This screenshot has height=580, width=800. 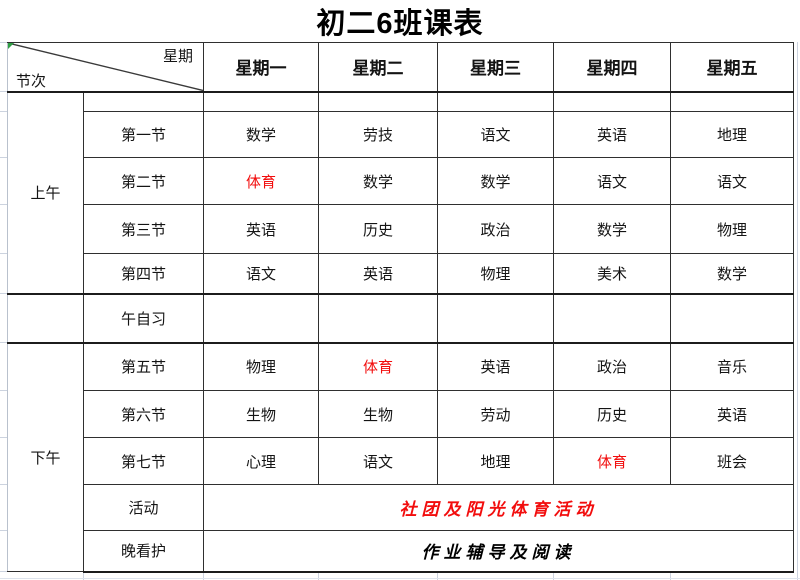 I want to click on period-cell: 活动, so click(x=143, y=507).